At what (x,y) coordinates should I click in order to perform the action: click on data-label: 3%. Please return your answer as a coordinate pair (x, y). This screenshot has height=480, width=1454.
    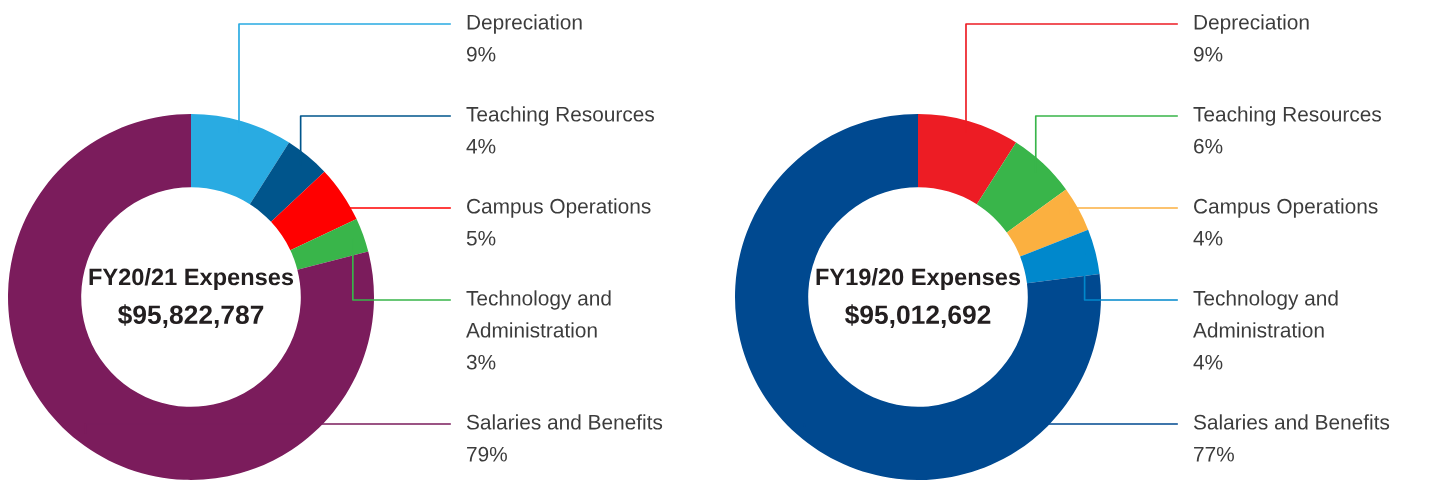
    Looking at the image, I should click on (481, 362).